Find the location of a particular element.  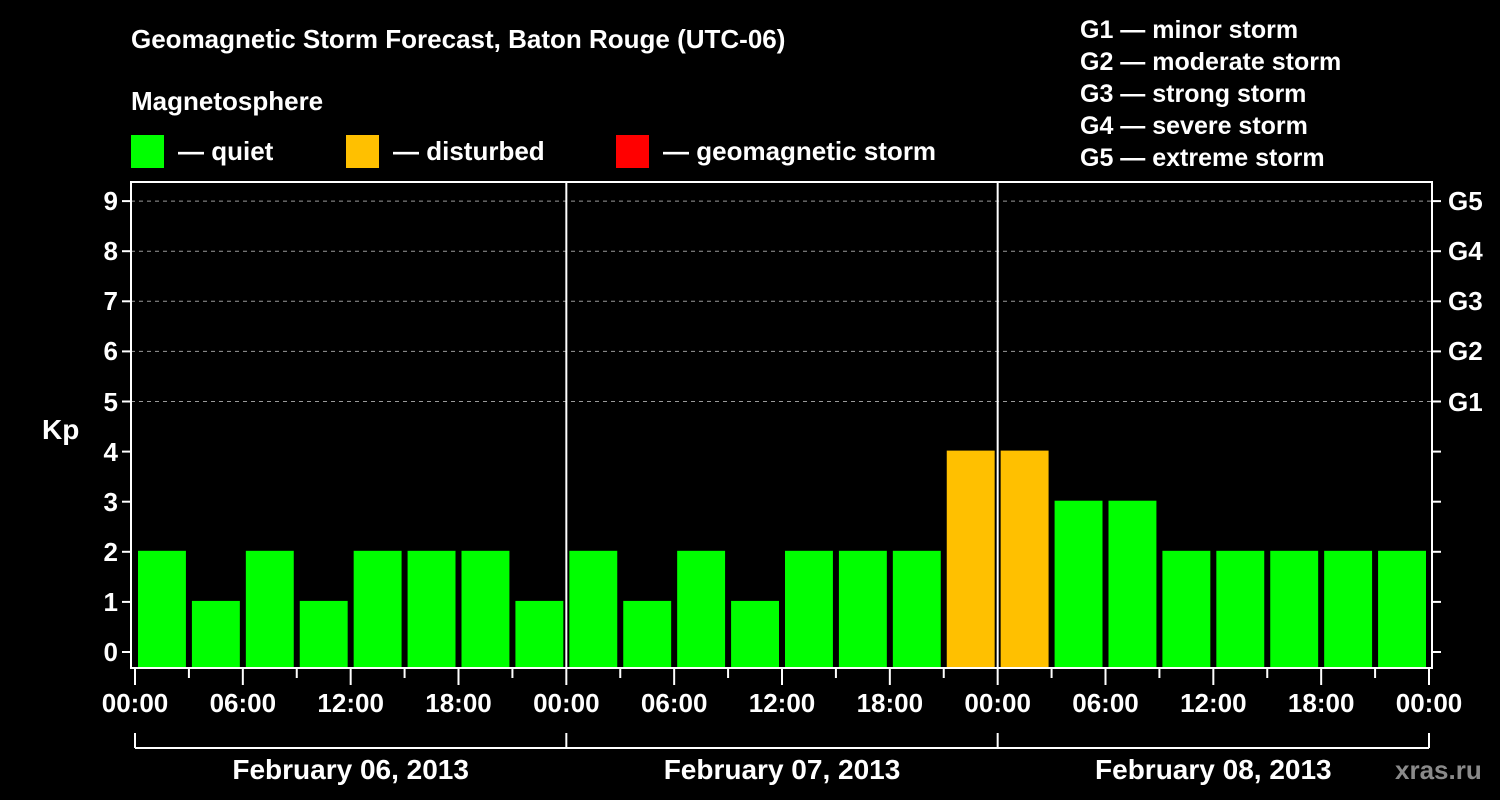

legend-storm-label: — geomagnetic storm is located at coordinates (800, 150).